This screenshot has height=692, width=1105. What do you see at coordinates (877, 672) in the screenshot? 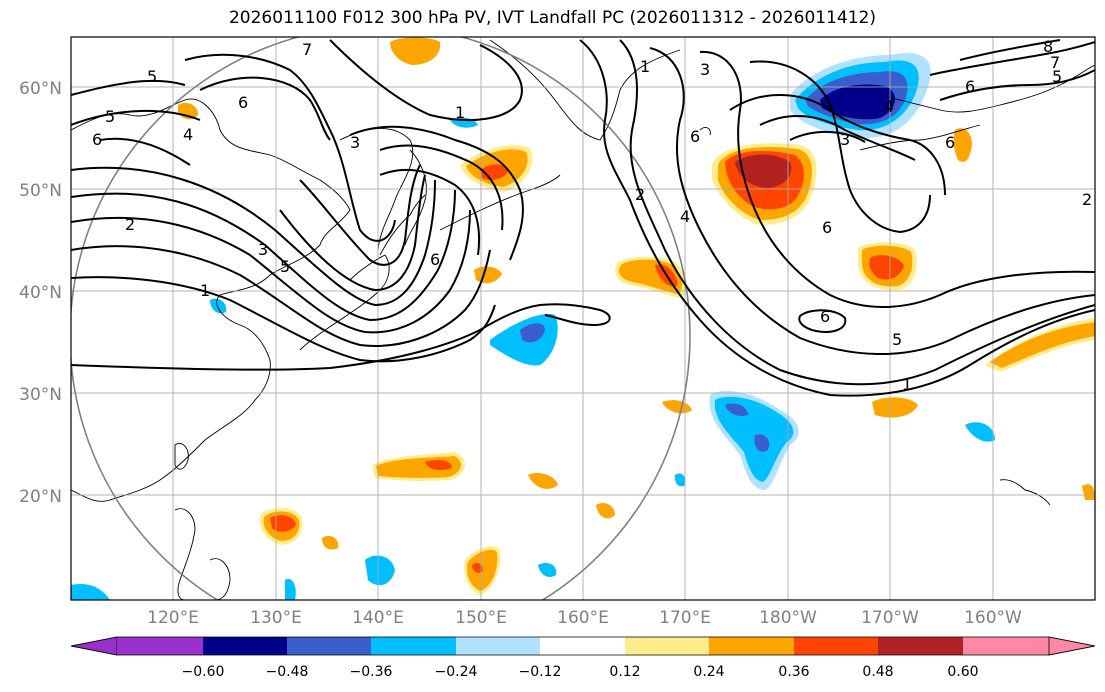
I see `colorbar-tick-label: 0.48` at bounding box center [877, 672].